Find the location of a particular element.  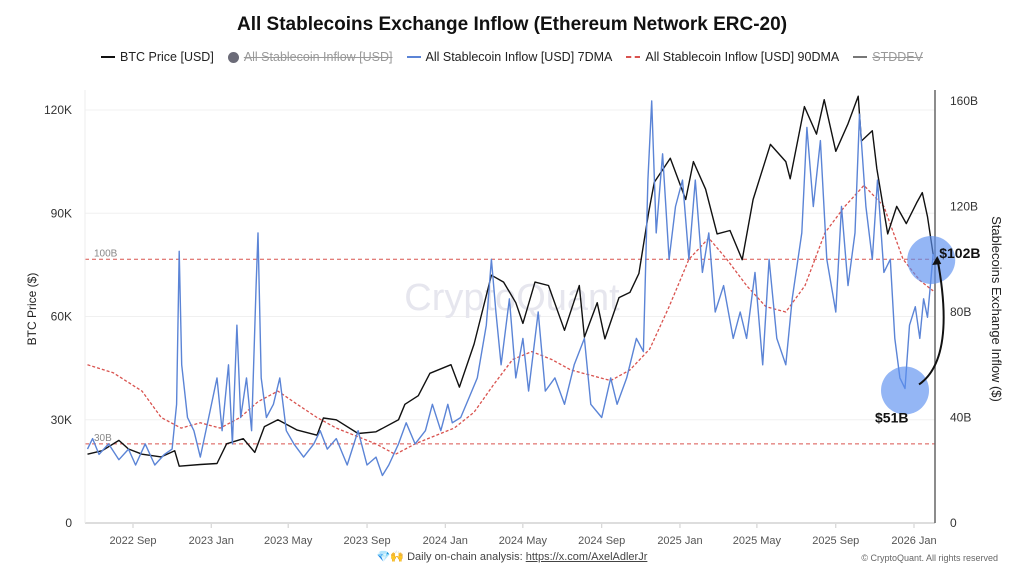

legend-label: All Stablecoin Inflow [USD] 7DMA is located at coordinates (519, 57).